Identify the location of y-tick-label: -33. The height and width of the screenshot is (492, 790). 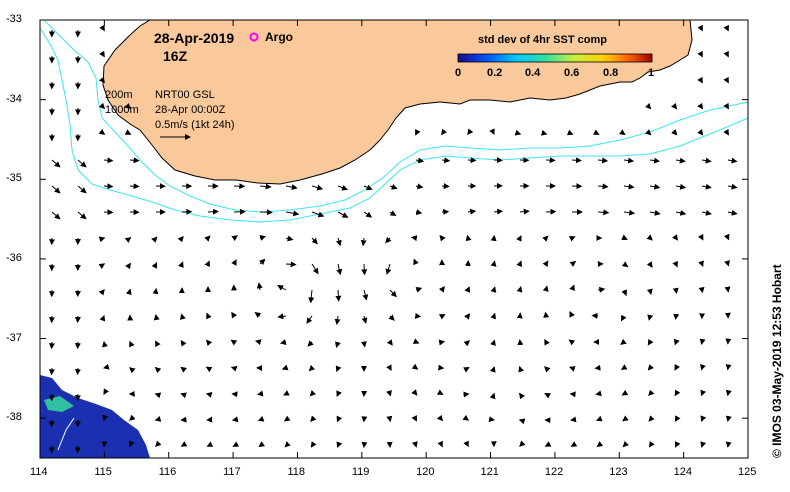
(14, 19).